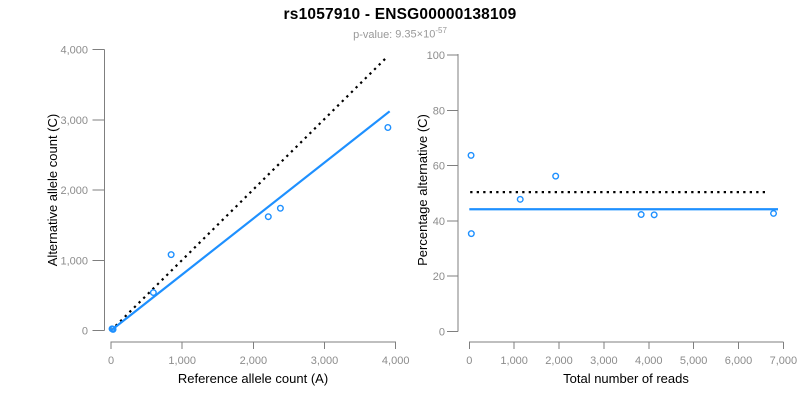 The width and height of the screenshot is (800, 400). I want to click on x-axis-title: Reference allele count (A), so click(253, 378).